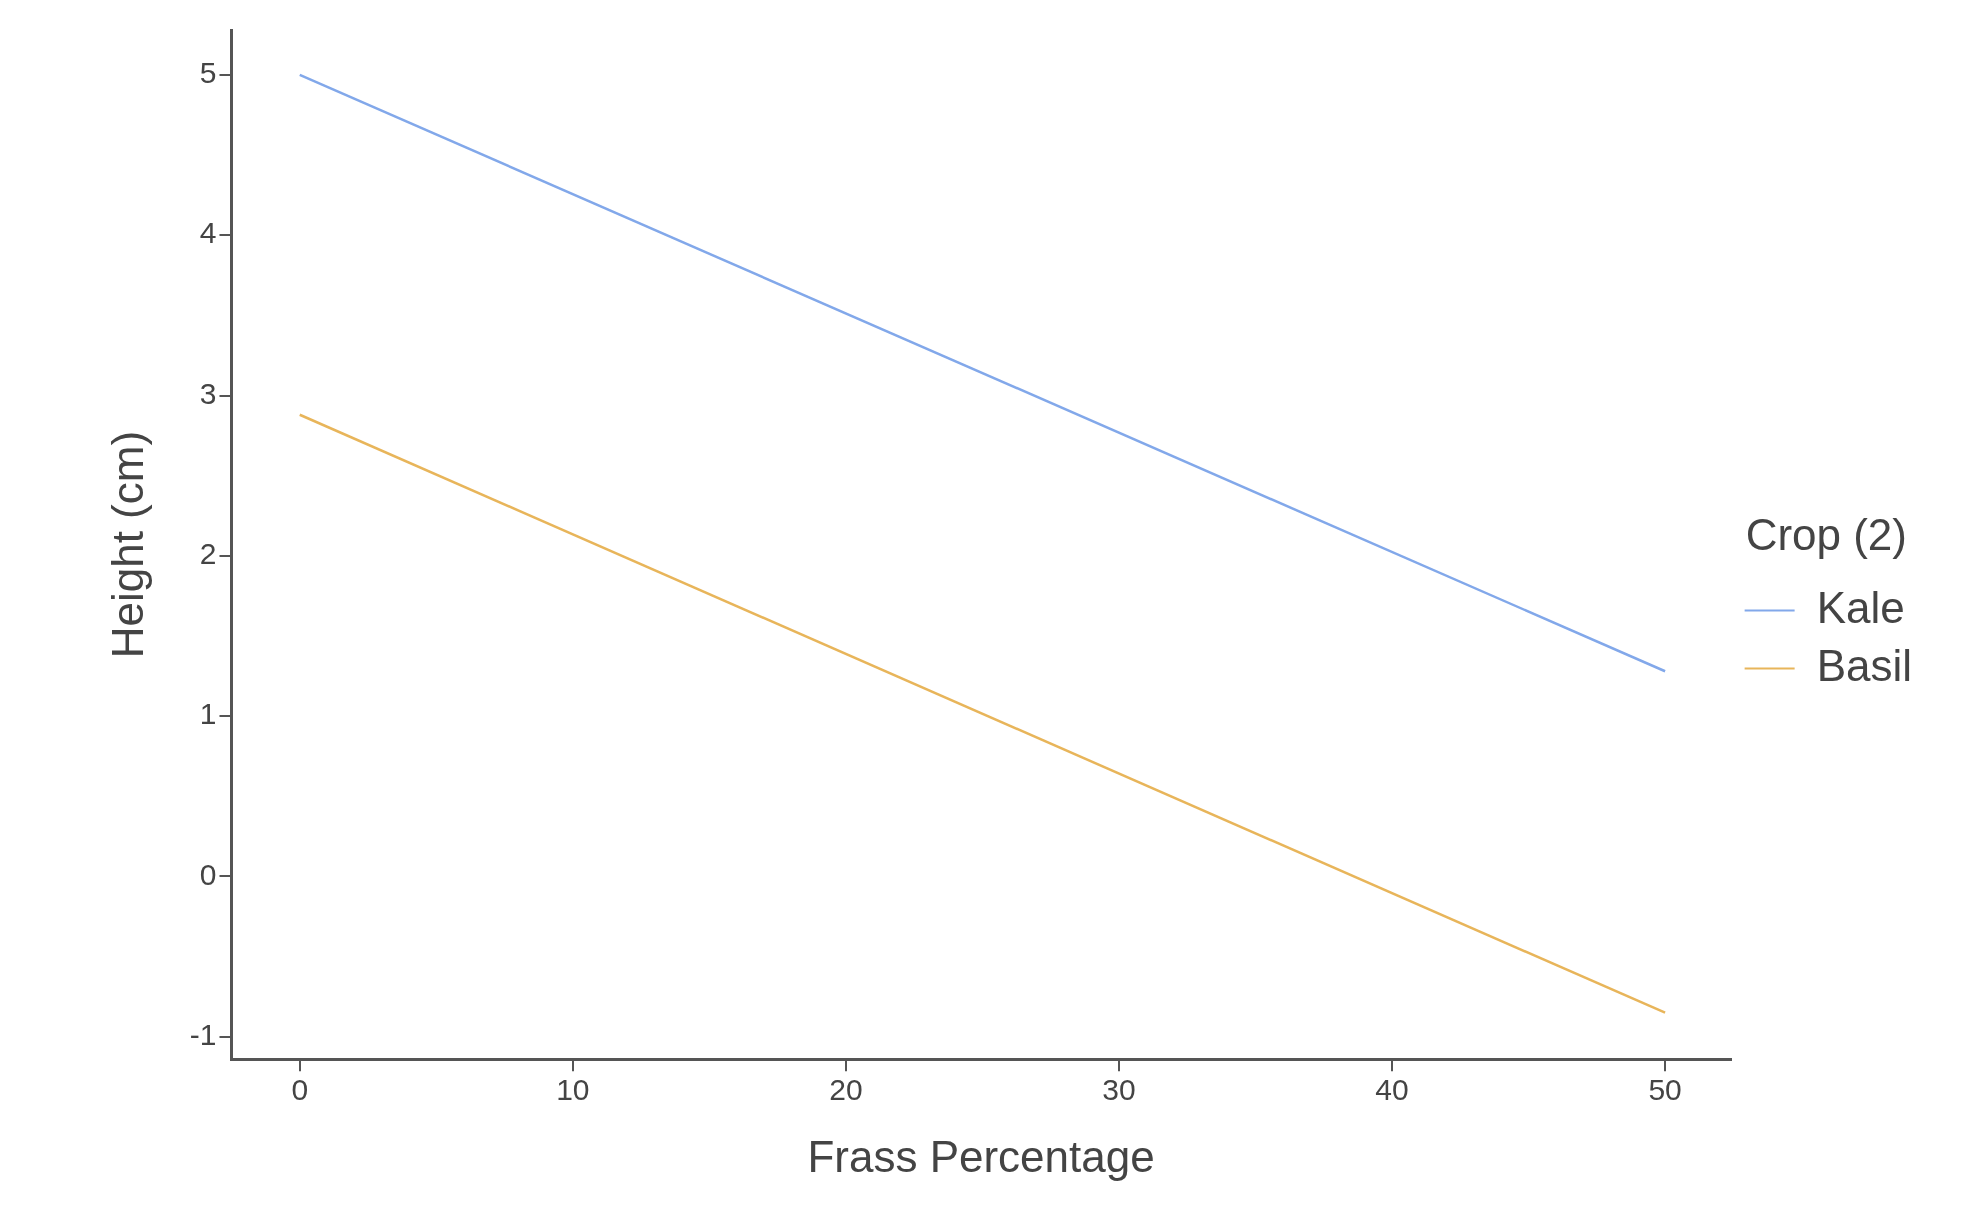 The width and height of the screenshot is (1982, 1210). I want to click on y-axis-title: Height (cm), so click(127, 544).